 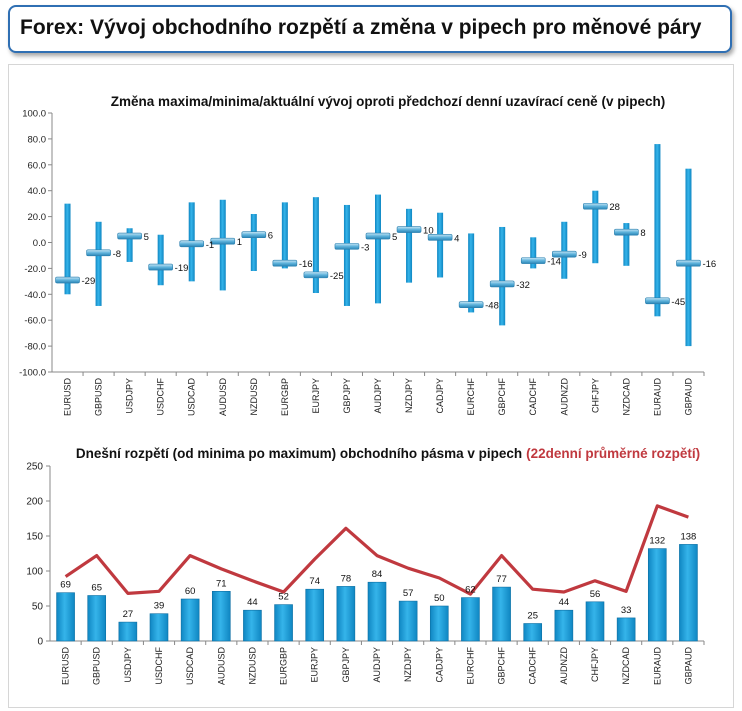 What do you see at coordinates (130, 396) in the screenshot?
I see `chart1-x-tick-label: USDJPY` at bounding box center [130, 396].